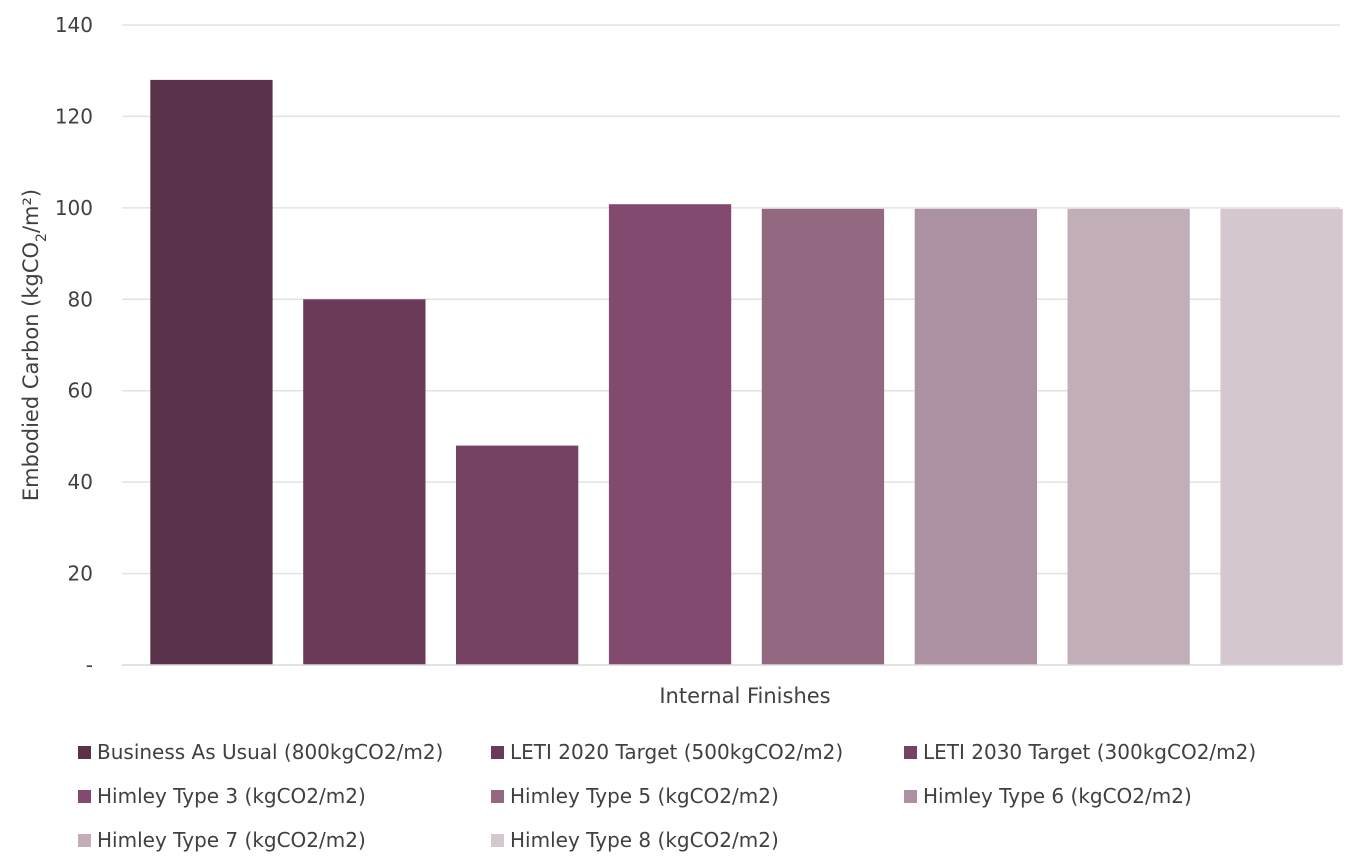 This screenshot has width=1350, height=862. I want to click on legend-label: Himley Type 6 (kgCO2/m2), so click(1057, 796).